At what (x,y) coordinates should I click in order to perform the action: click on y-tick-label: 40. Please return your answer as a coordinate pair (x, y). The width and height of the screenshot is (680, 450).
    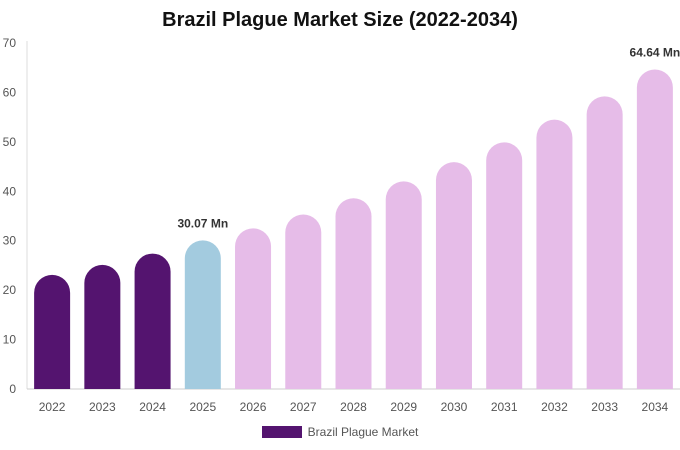
    Looking at the image, I should click on (10, 191).